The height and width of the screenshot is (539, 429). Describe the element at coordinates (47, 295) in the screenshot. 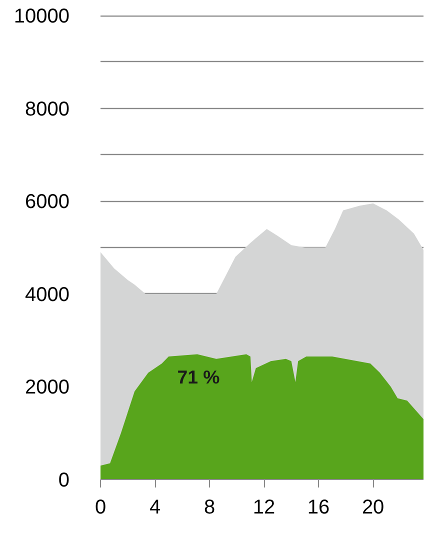

I see `y-tick-label: 4000` at that location.